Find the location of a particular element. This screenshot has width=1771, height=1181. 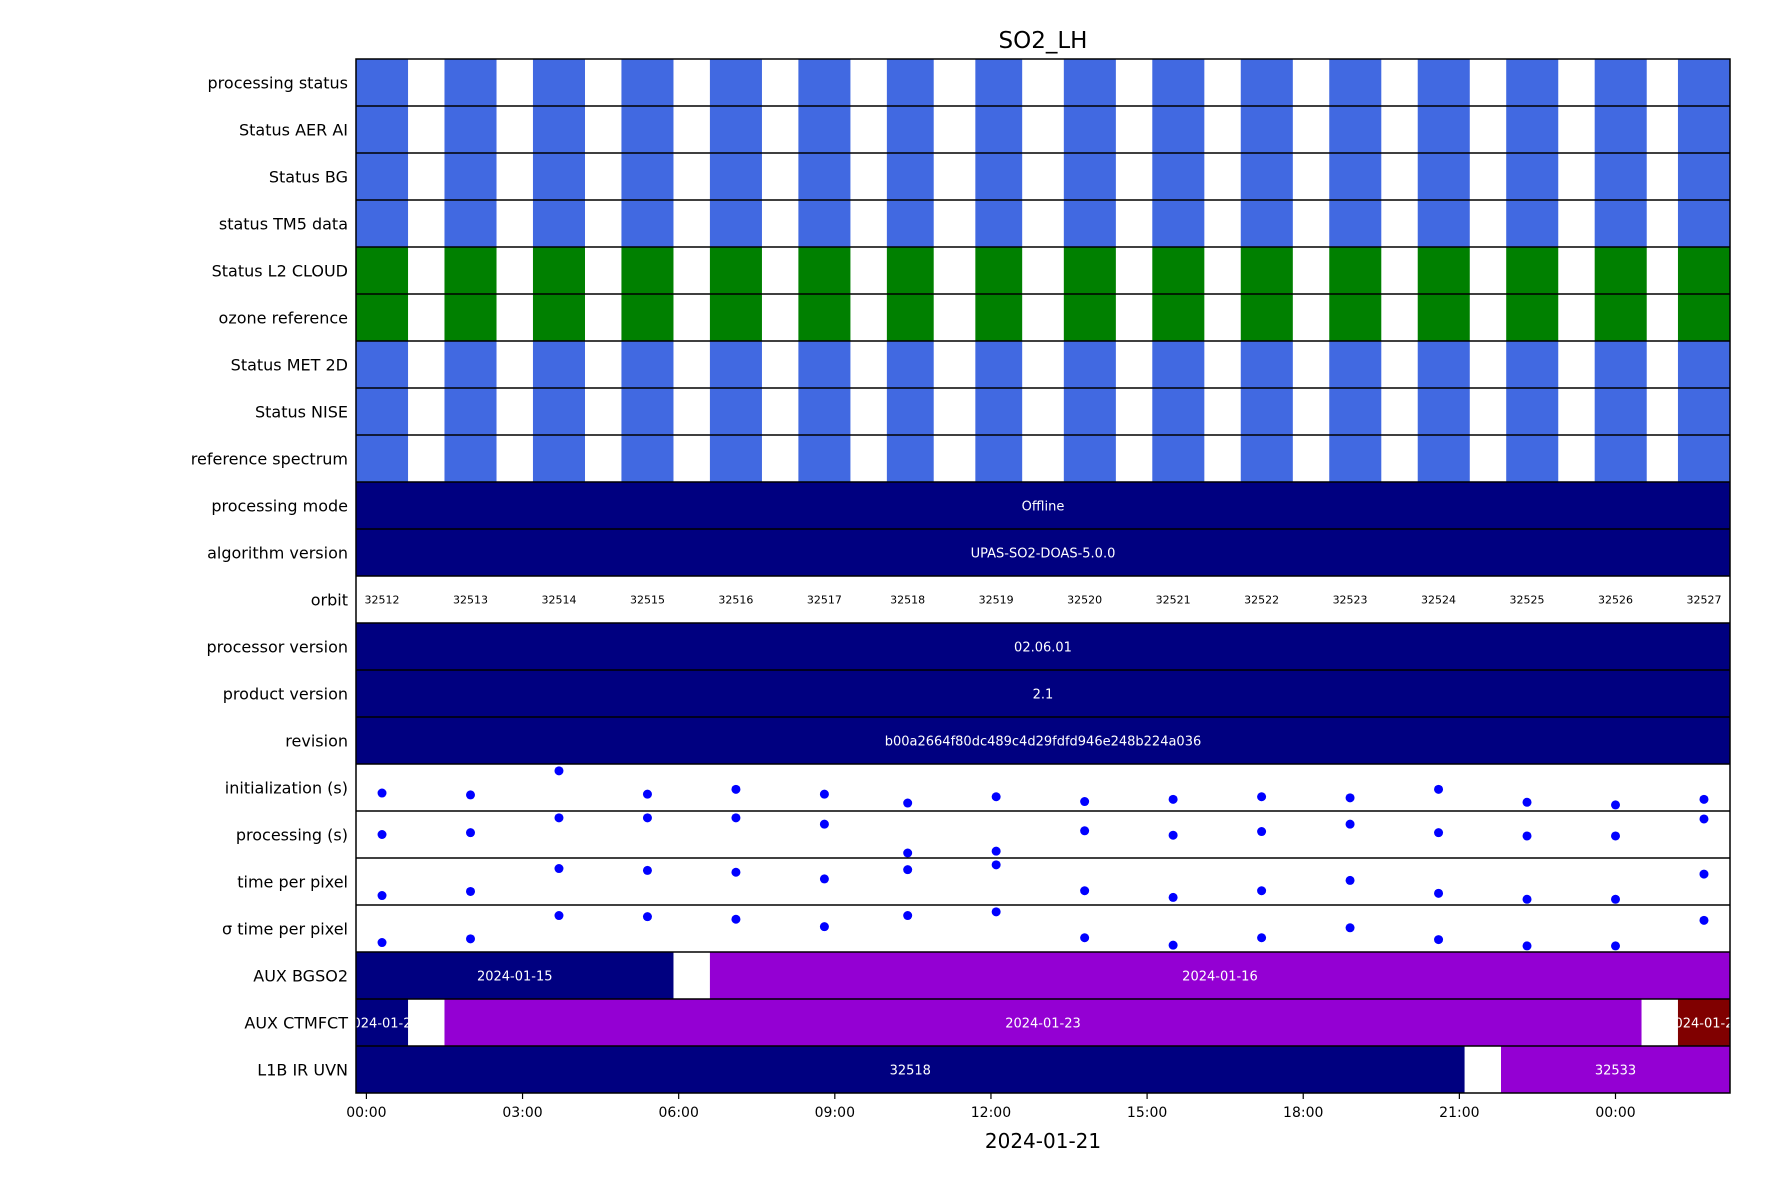

orbit-number: 32512 is located at coordinates (382, 600).